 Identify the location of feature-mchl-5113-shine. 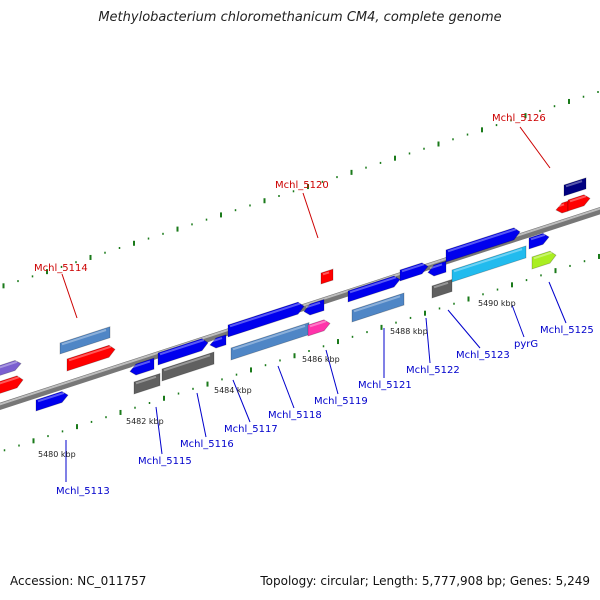
(51, 397).